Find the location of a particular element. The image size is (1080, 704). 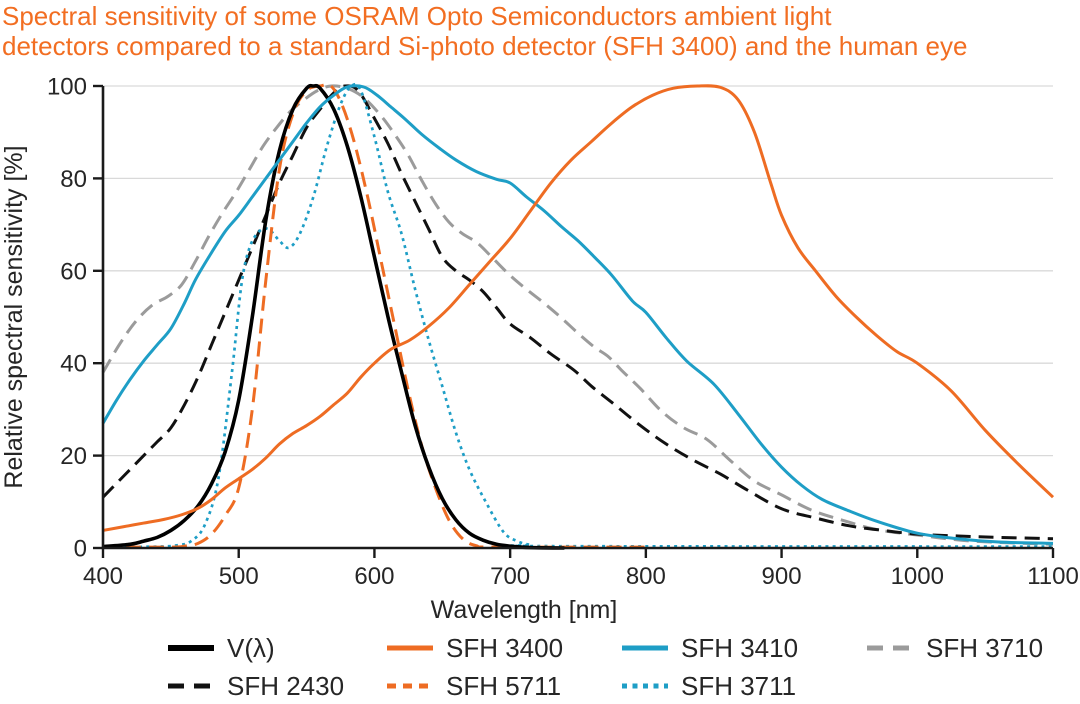

x-axis-label: Wavelength [nm] is located at coordinates (524, 610).